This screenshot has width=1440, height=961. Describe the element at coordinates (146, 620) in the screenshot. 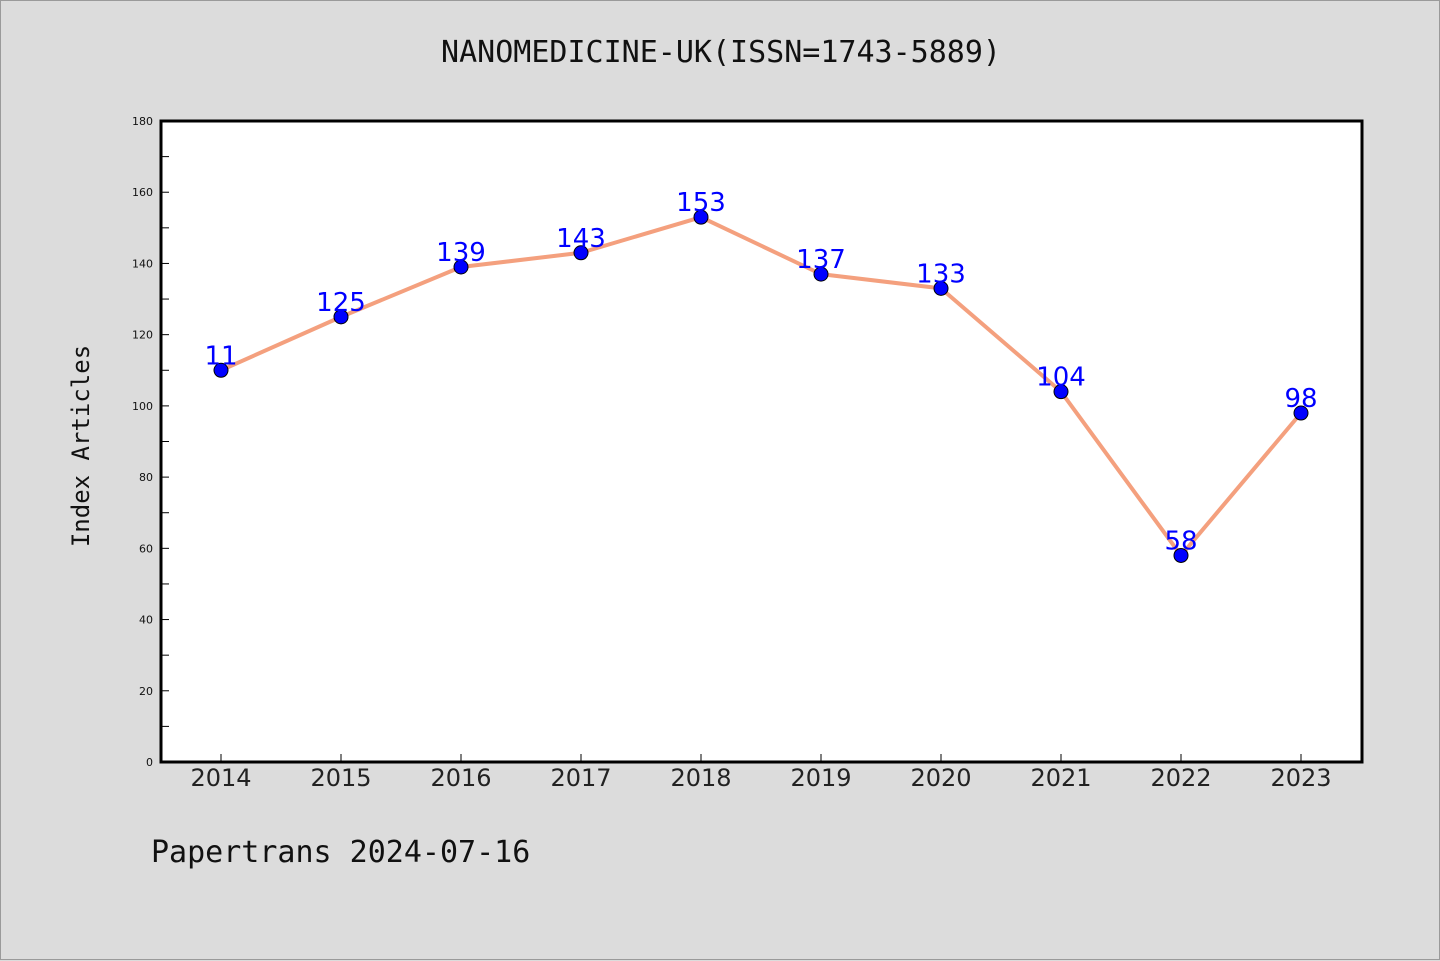

I see `y-tick-label: 40` at that location.